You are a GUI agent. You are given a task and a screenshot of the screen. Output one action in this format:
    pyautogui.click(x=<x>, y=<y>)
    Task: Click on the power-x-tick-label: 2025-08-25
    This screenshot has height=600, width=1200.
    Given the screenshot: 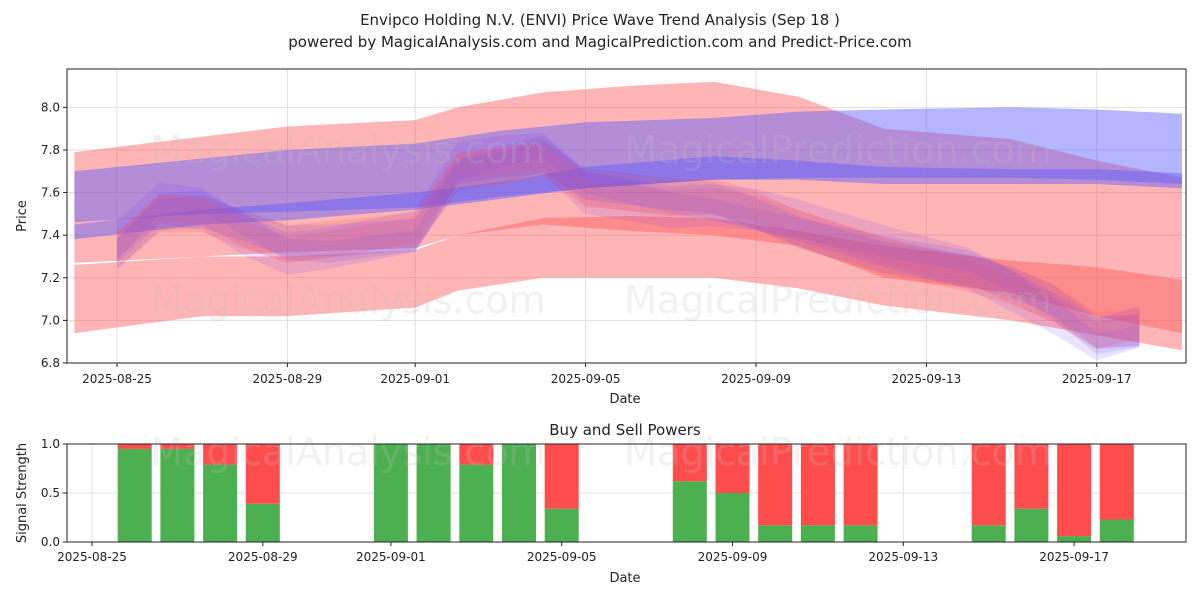 What is the action you would take?
    pyautogui.click(x=92, y=557)
    